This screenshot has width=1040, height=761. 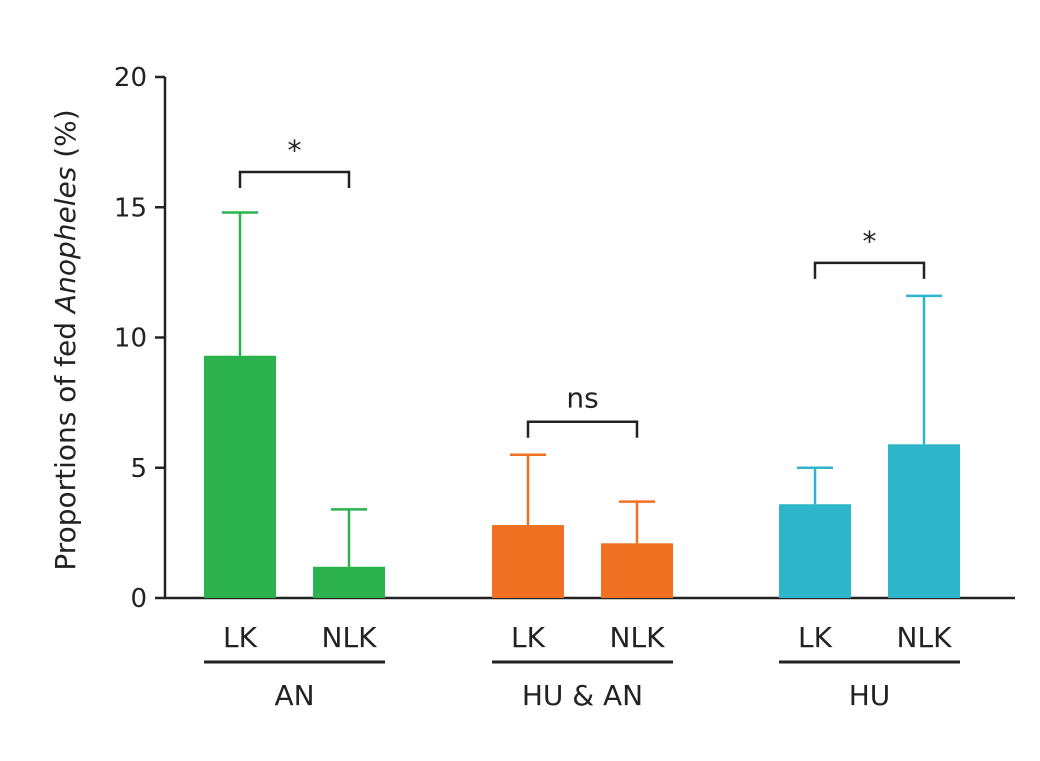 I want to click on bar-hu-nlk, so click(x=924, y=521).